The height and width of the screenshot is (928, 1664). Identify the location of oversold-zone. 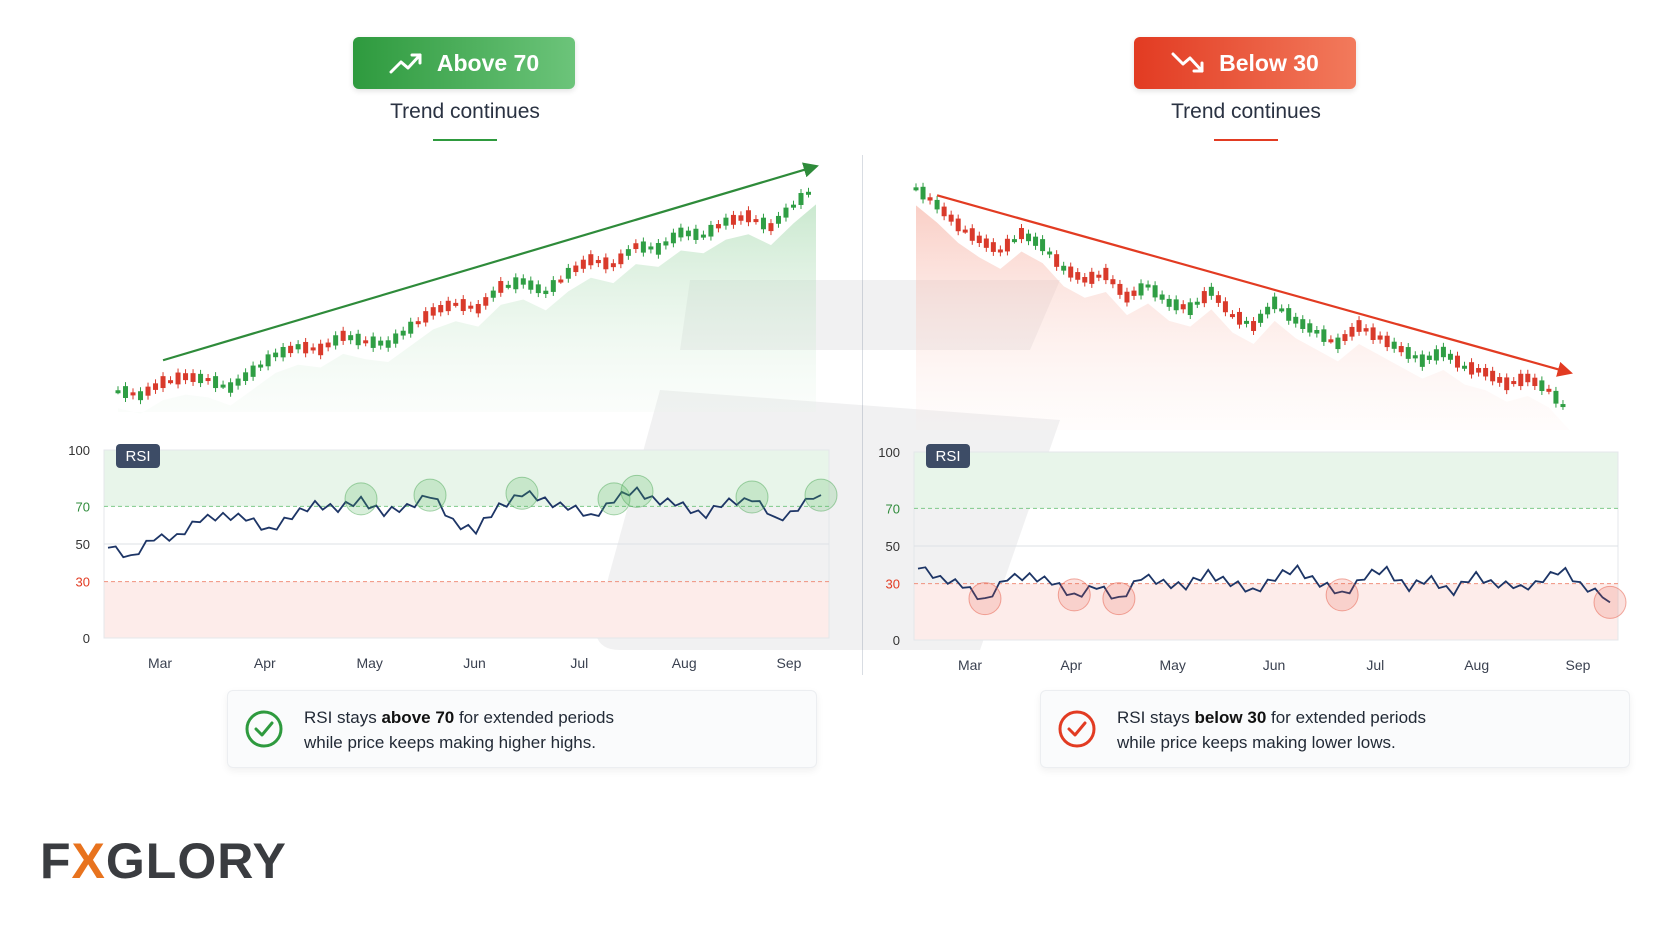
(1266, 611).